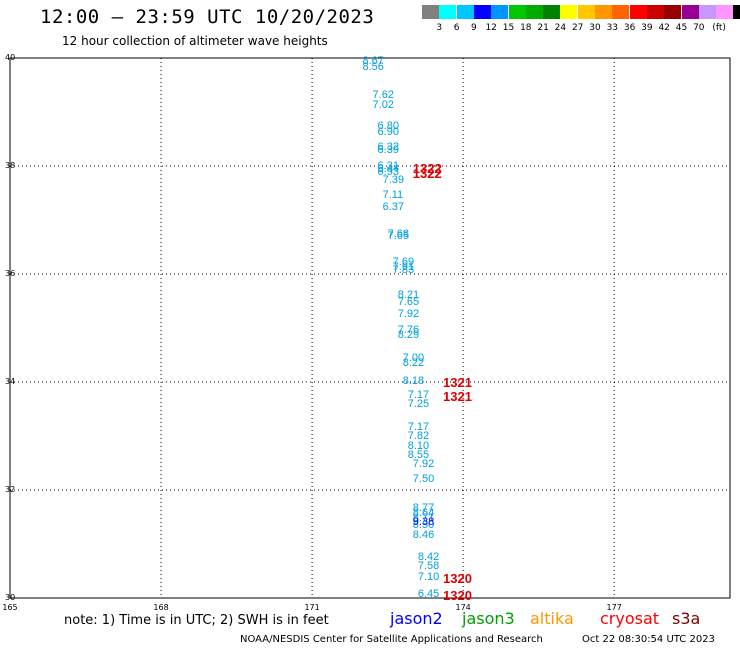  What do you see at coordinates (388, 146) in the screenshot?
I see `wave-height-value: 6.32` at bounding box center [388, 146].